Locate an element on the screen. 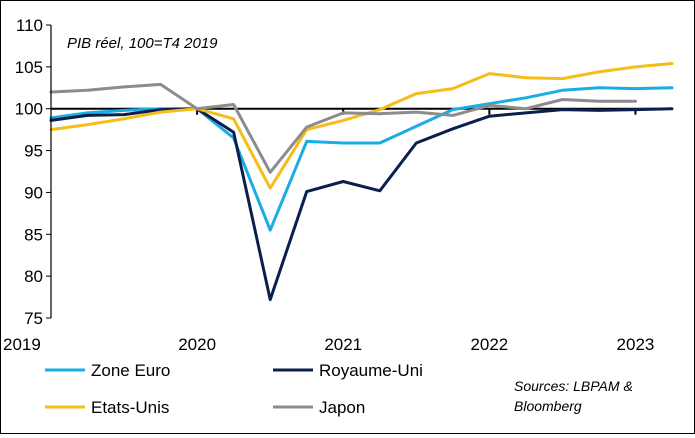 This screenshot has height=438, width=695. x-tick-label-2023: 2023 is located at coordinates (636, 344).